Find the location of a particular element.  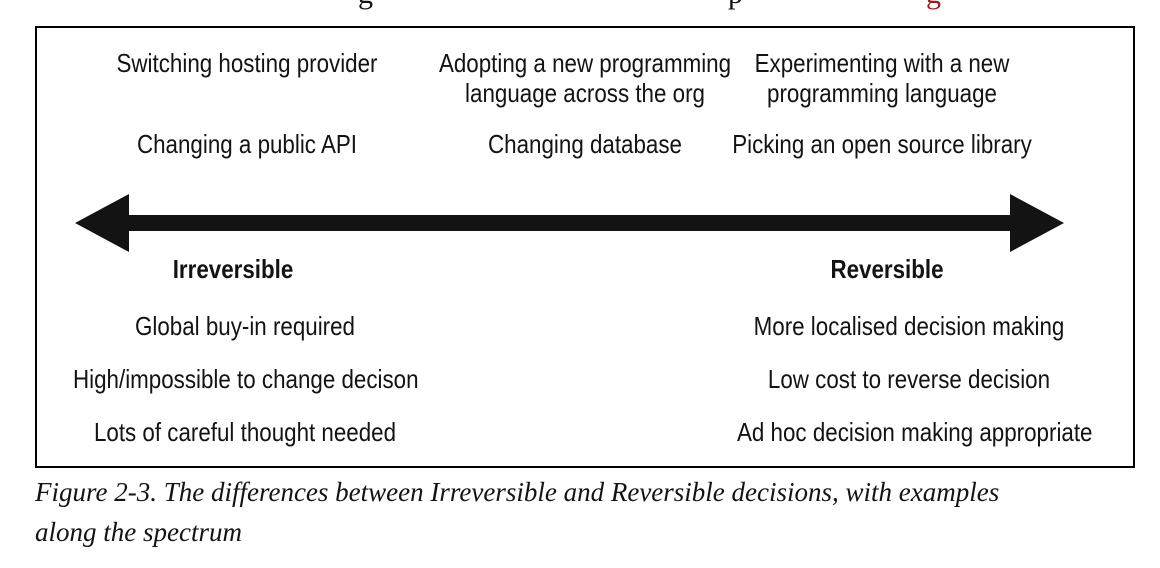

example-irreversible-1: Switching hosting provider is located at coordinates (247, 63).